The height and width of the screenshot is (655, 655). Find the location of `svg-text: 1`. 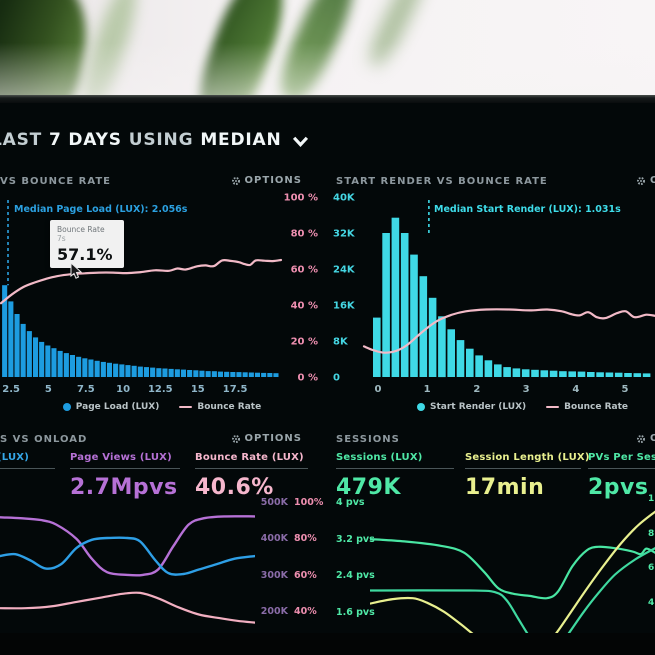

svg-text: 1 is located at coordinates (427, 389).